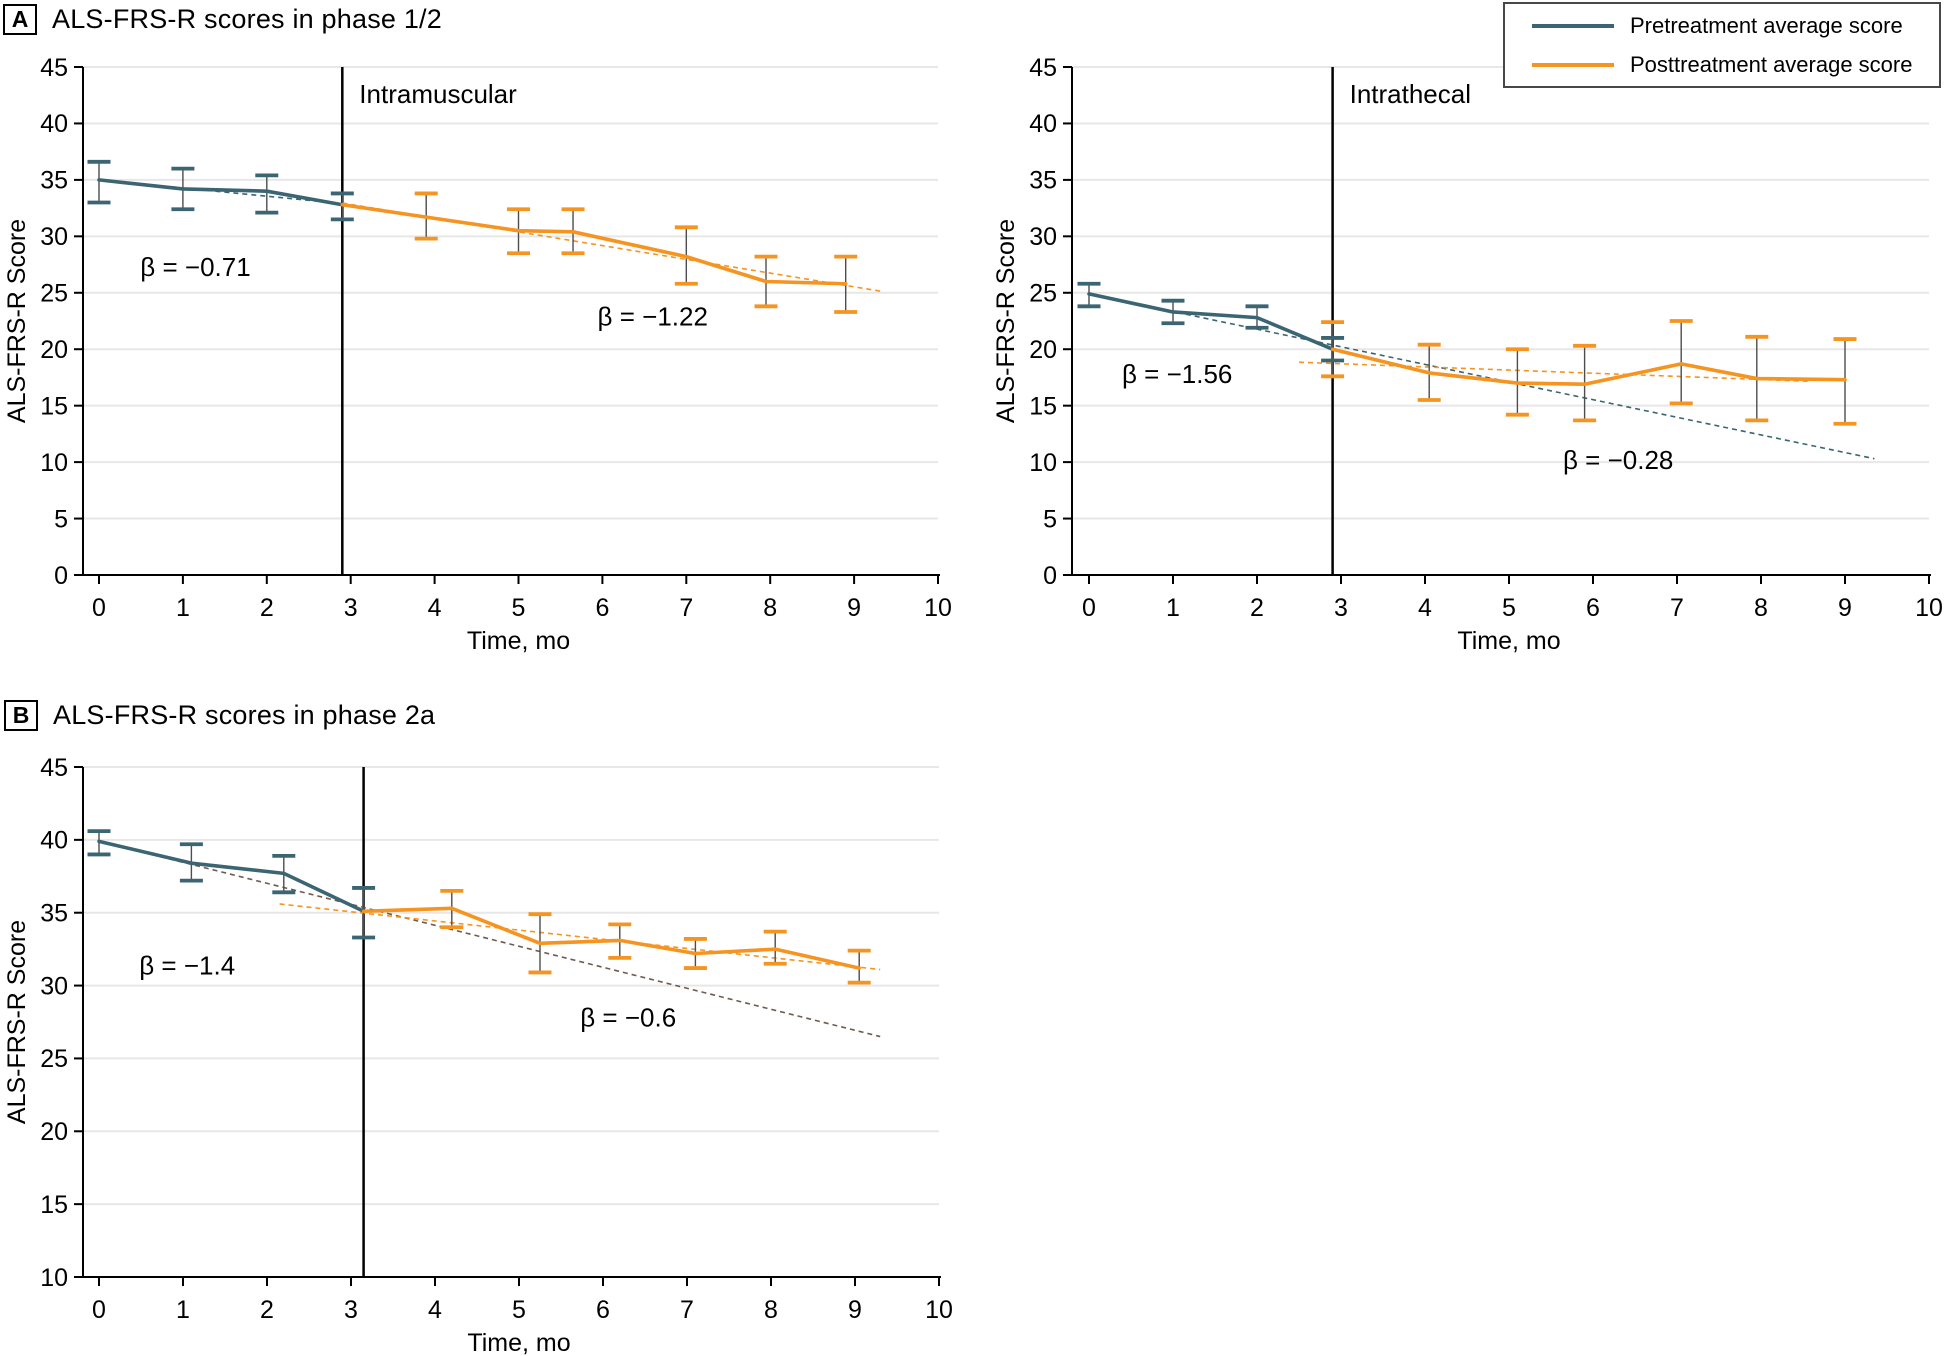  Describe the element at coordinates (247, 18) in the screenshot. I see `panel-a-title: ALS-FRS-R scores in phase 1/2` at that location.